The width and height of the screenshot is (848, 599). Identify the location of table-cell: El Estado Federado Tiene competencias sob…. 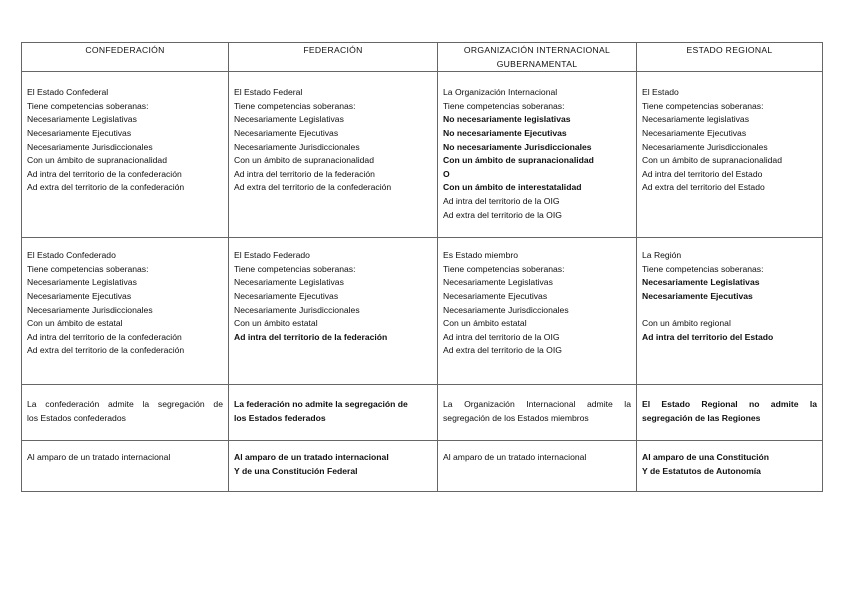
(333, 311).